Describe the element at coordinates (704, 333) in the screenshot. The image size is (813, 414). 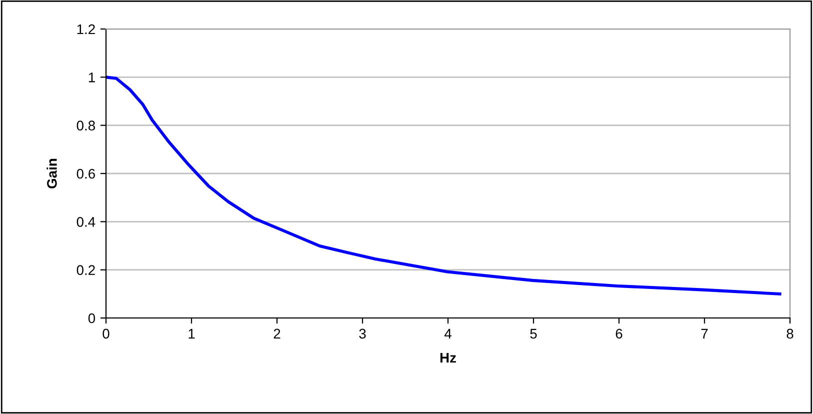
I see `x-tick-label: 7` at that location.